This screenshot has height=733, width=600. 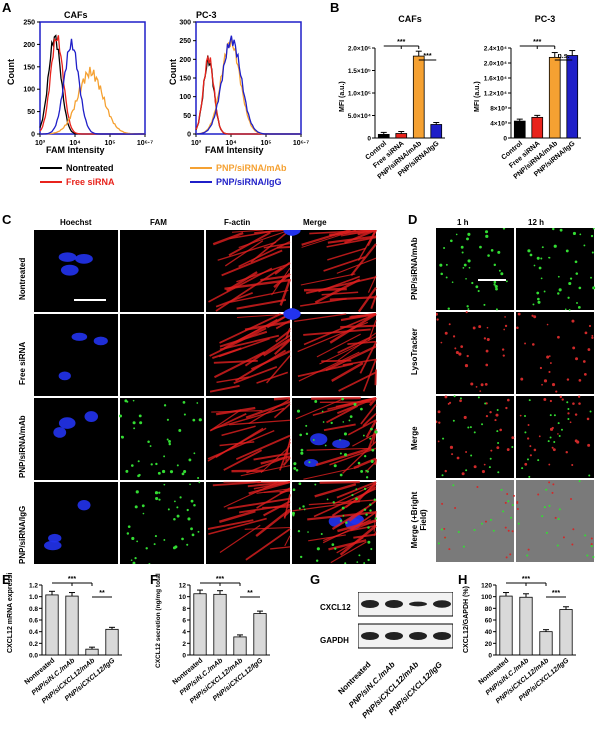 I want to click on hist-caf-xtick-label: 10⁶·⁷, so click(x=145, y=143).